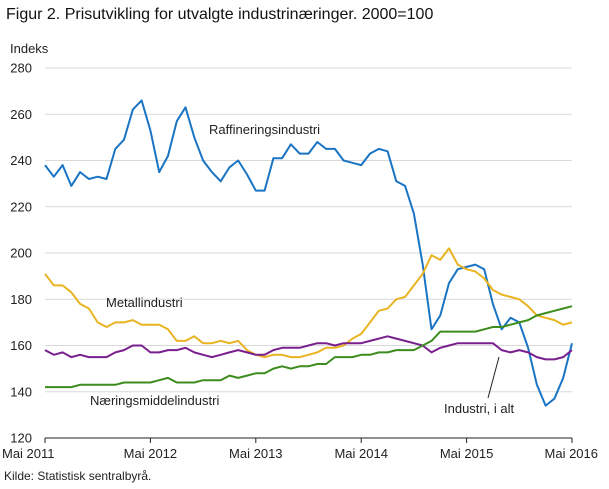 The width and height of the screenshot is (609, 489). I want to click on series-line-industri-i-alt, so click(308, 348).